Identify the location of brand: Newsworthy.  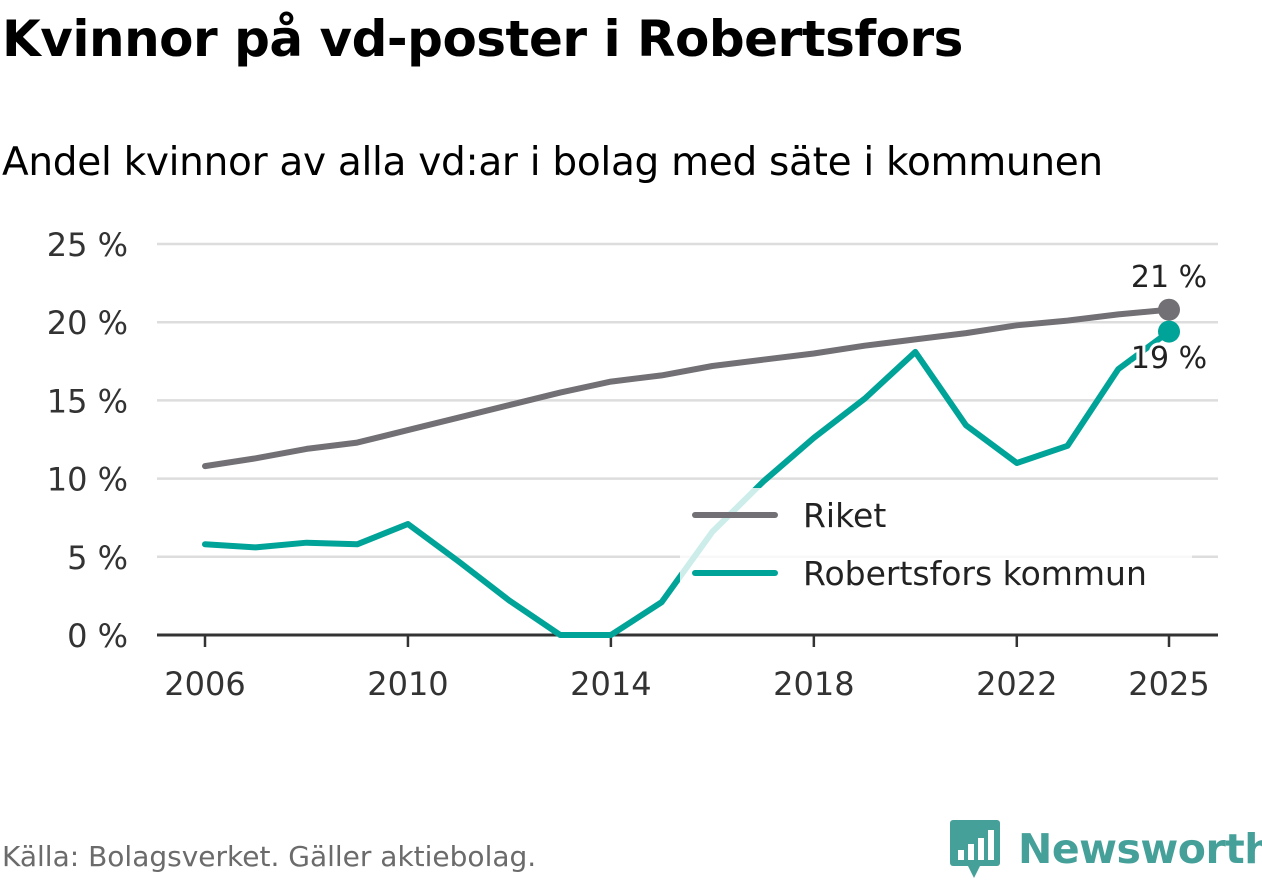
(1106, 849).